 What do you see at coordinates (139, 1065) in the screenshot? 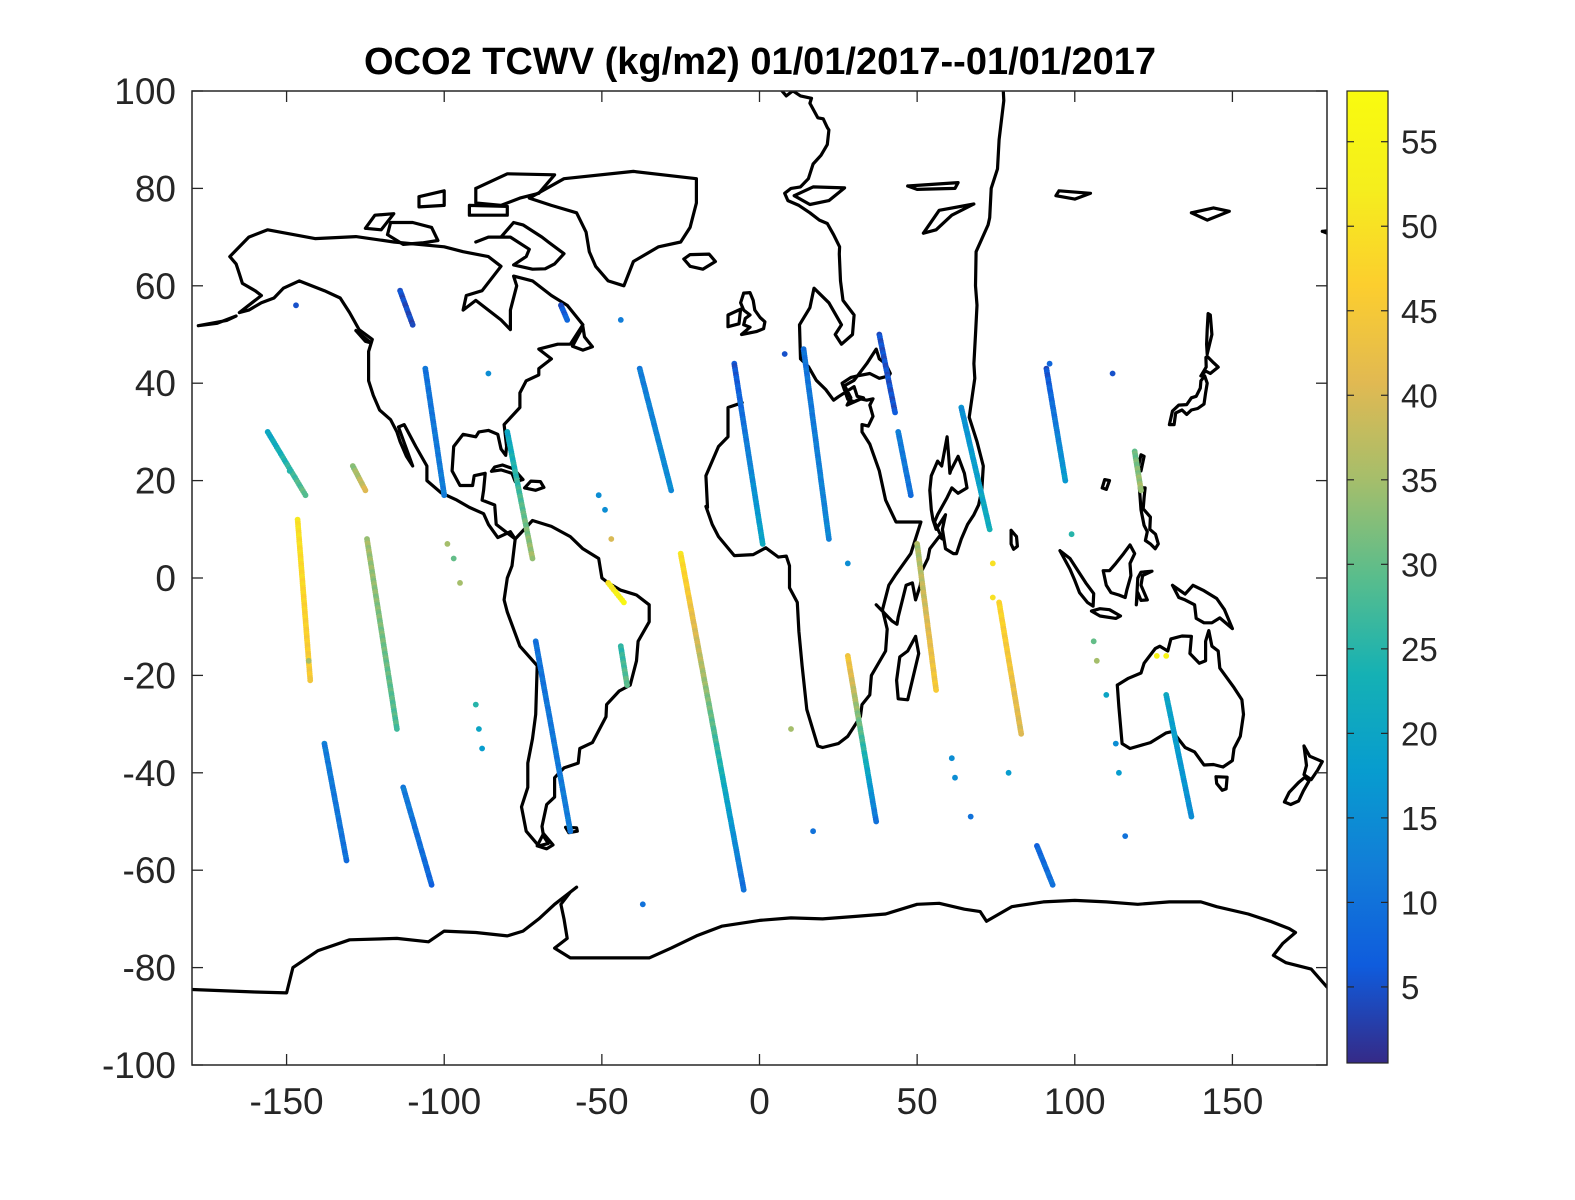
I see `y-tick-label: -100` at bounding box center [139, 1065].